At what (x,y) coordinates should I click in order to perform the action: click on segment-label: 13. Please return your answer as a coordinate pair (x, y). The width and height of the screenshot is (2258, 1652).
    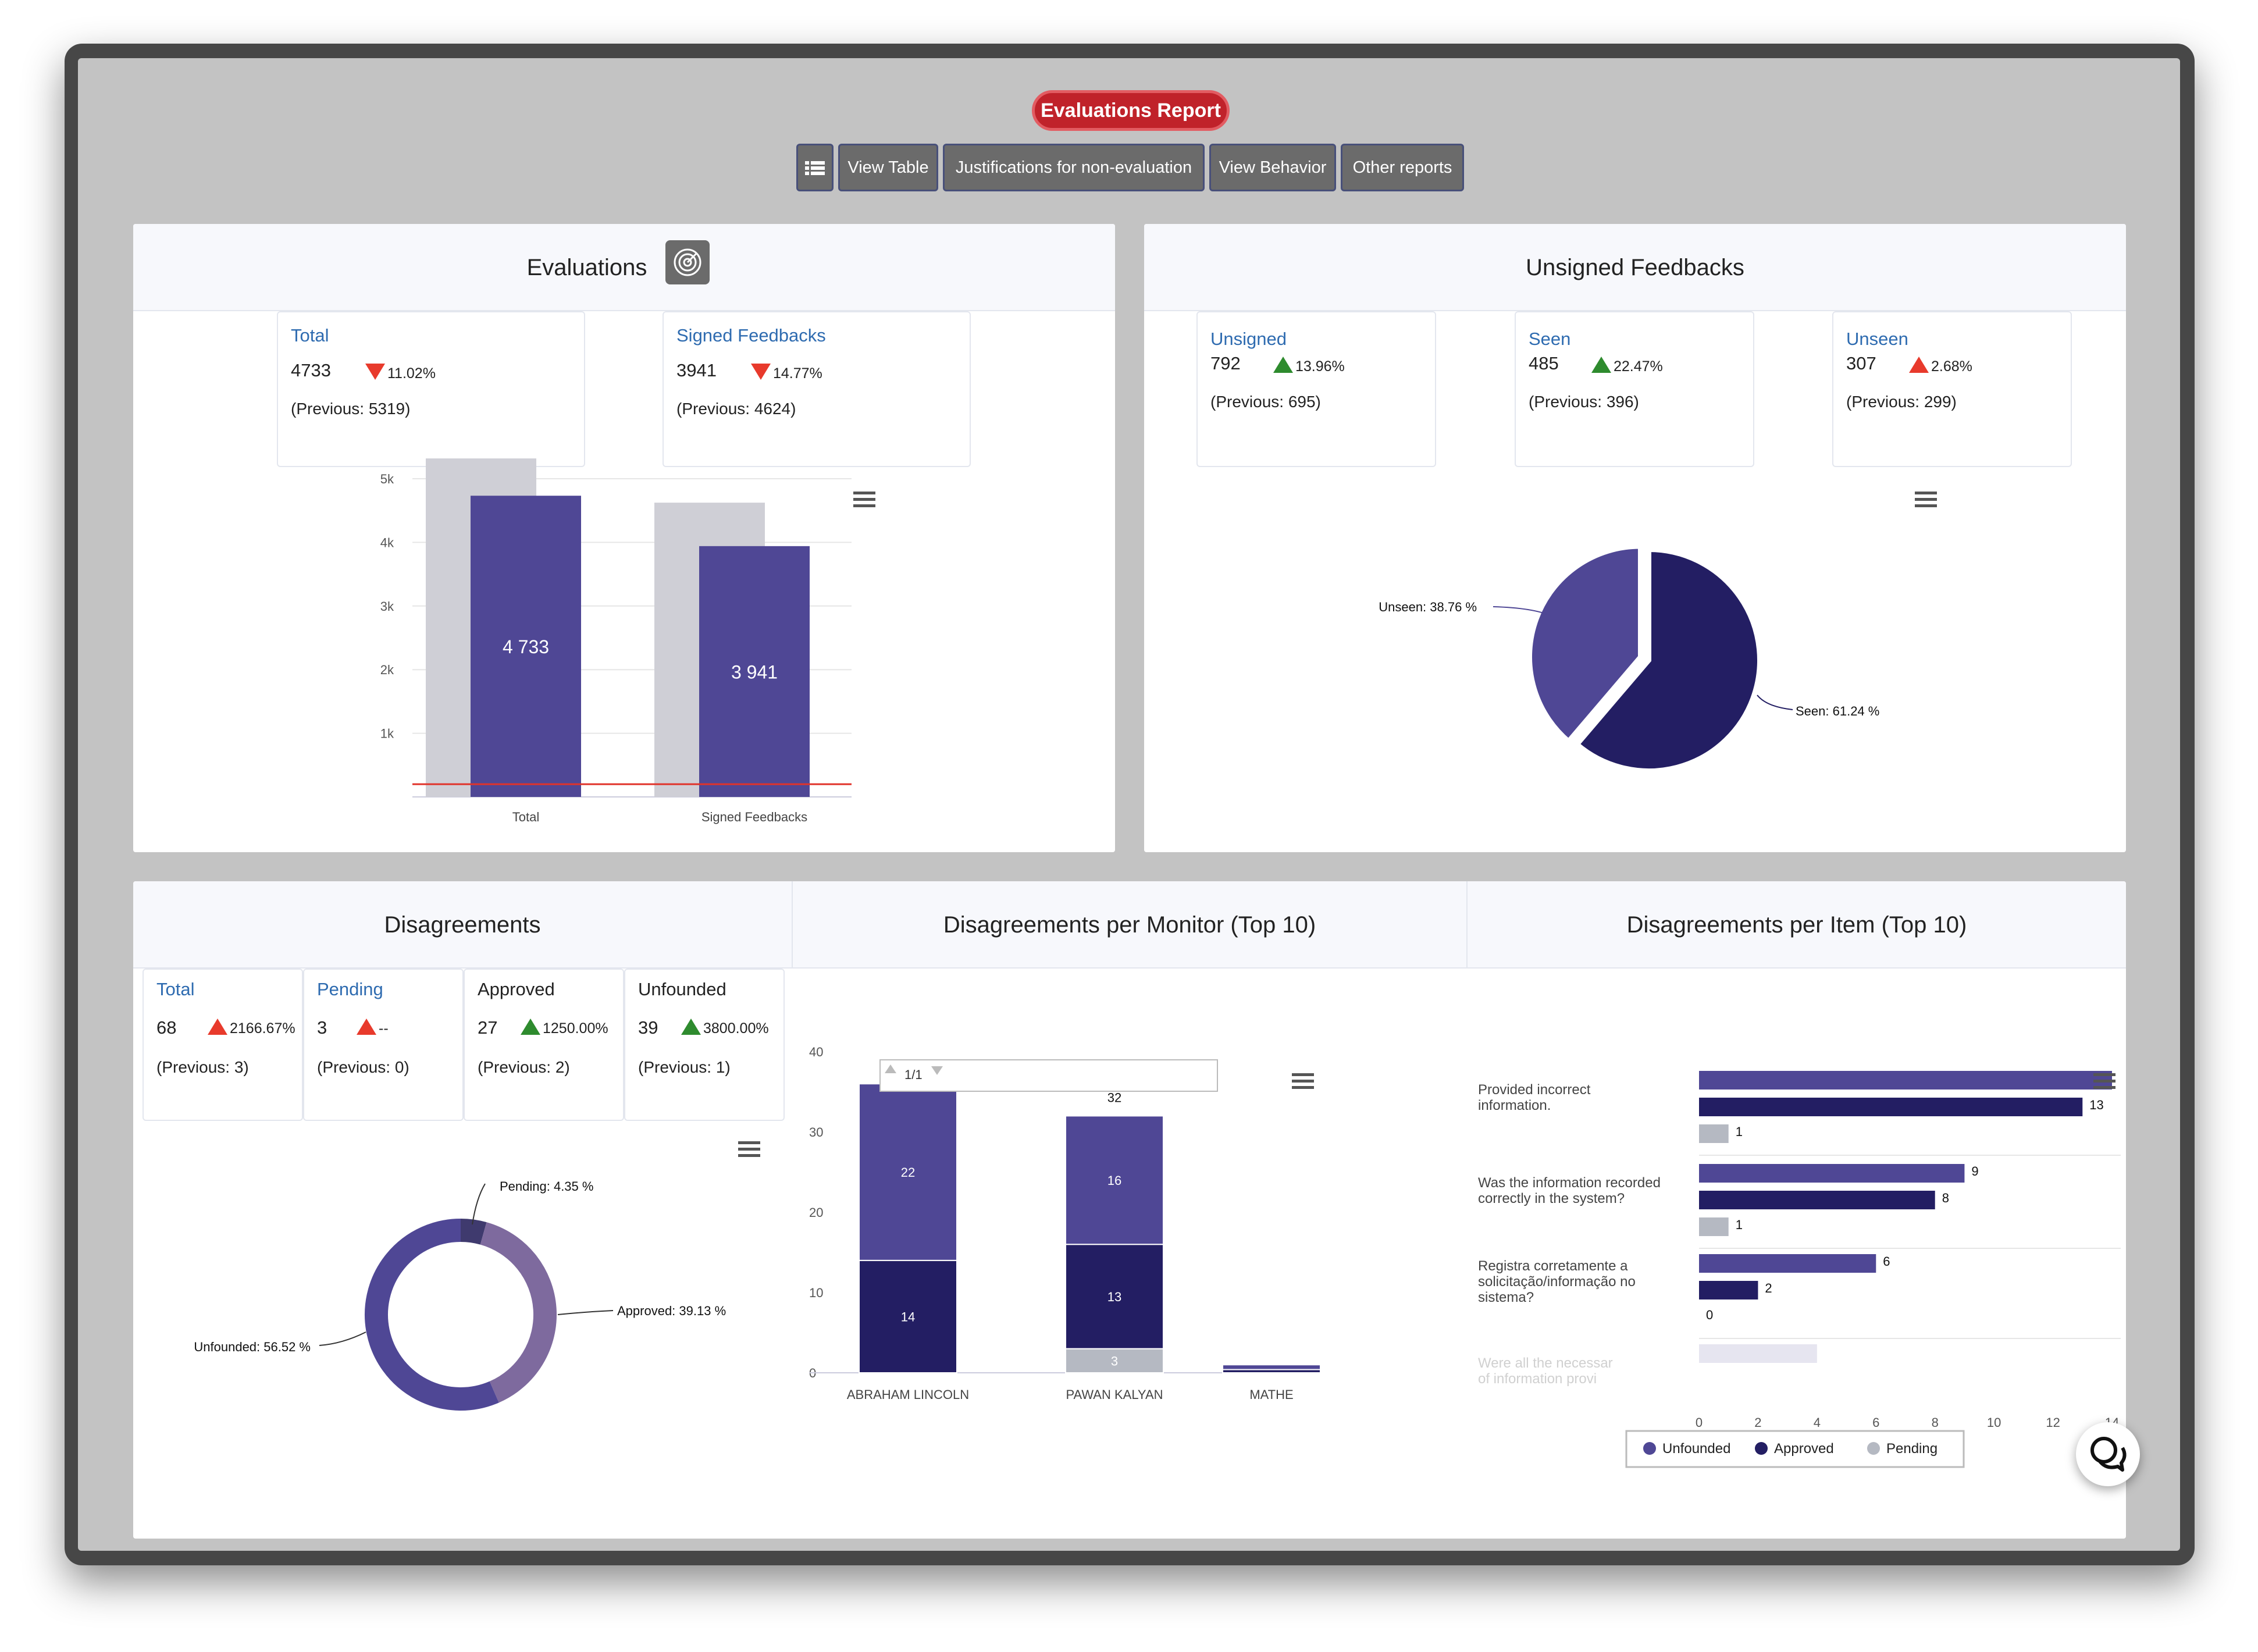
    Looking at the image, I should click on (1114, 1297).